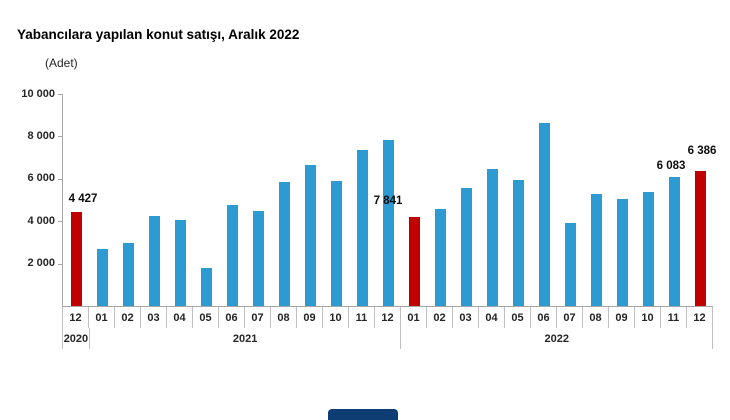  What do you see at coordinates (466, 317) in the screenshot?
I see `month-label-2022-03: 03` at bounding box center [466, 317].